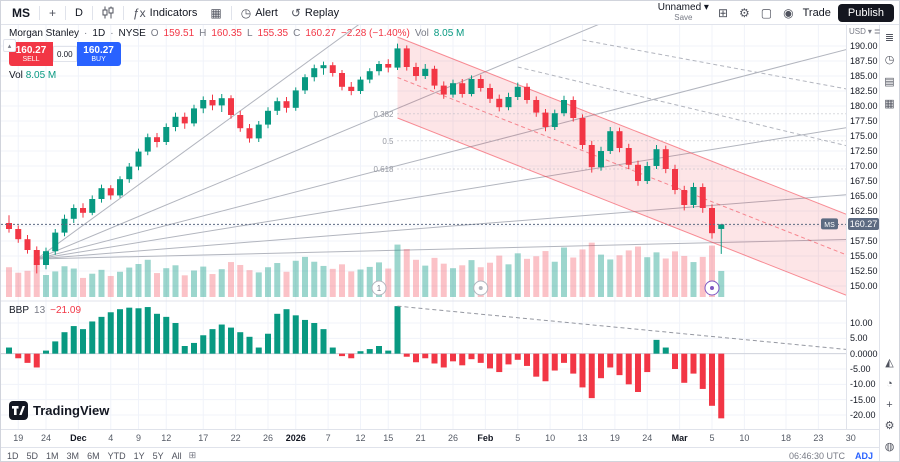 The width and height of the screenshot is (900, 462). What do you see at coordinates (864, 211) in the screenshot?
I see `price-axis-label: 162.50` at bounding box center [864, 211].